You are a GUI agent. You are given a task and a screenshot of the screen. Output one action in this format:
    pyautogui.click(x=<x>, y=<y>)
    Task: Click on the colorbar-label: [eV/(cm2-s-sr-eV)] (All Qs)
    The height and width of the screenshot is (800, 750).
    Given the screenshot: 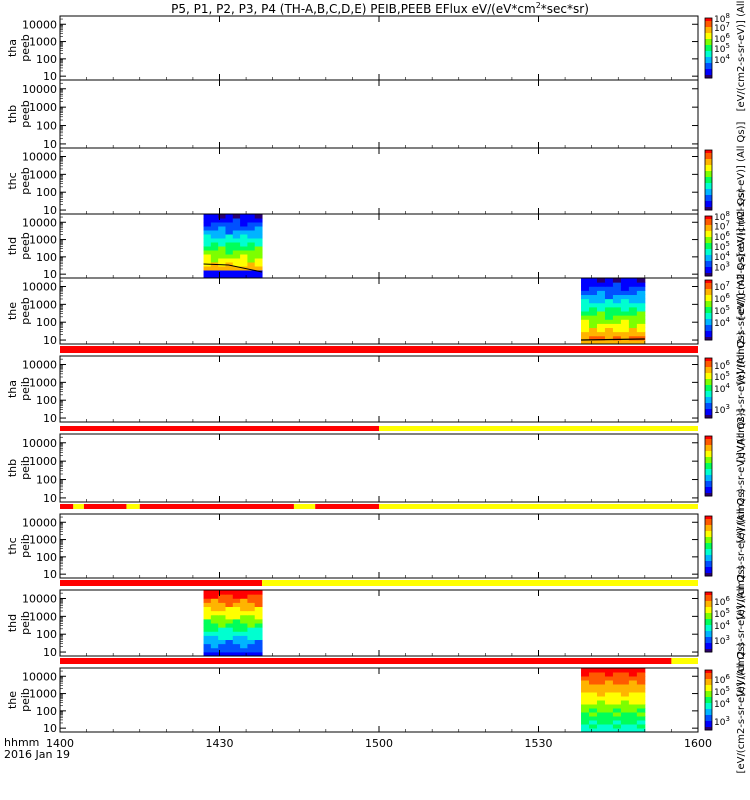 What is the action you would take?
    pyautogui.click(x=741, y=553)
    